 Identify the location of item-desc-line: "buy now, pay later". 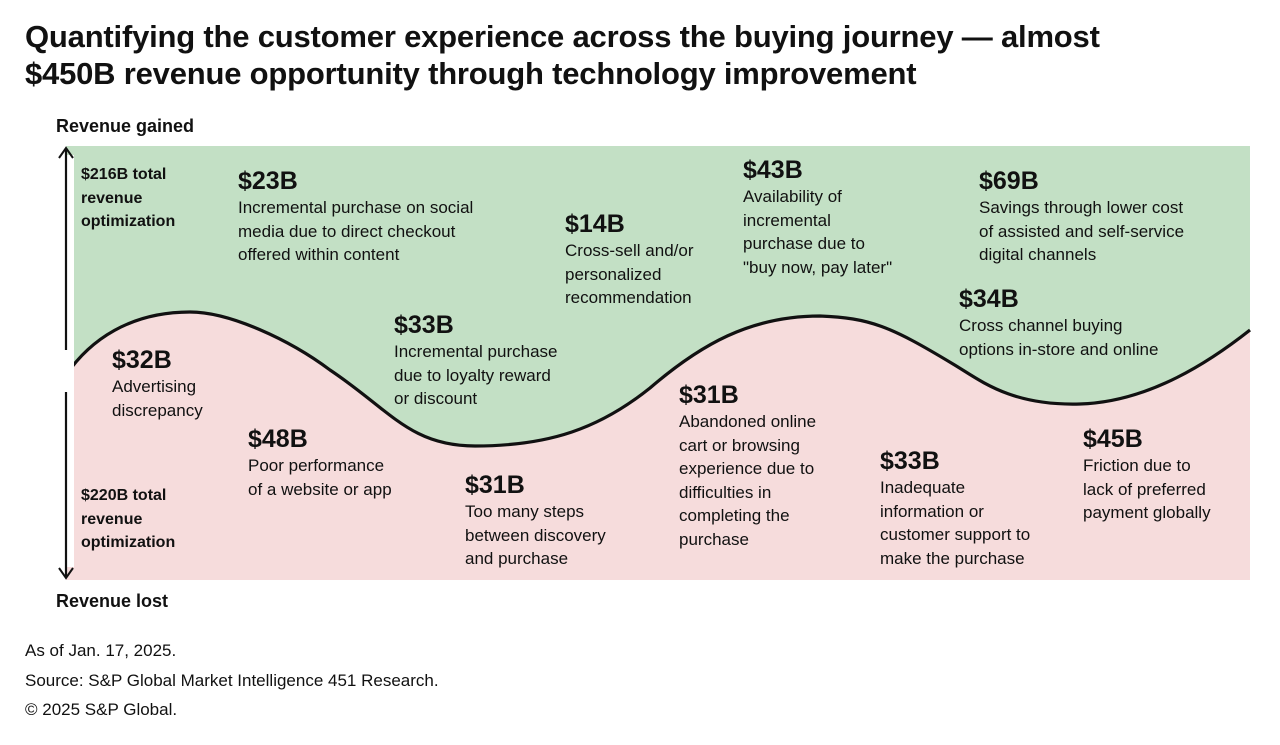
(818, 267).